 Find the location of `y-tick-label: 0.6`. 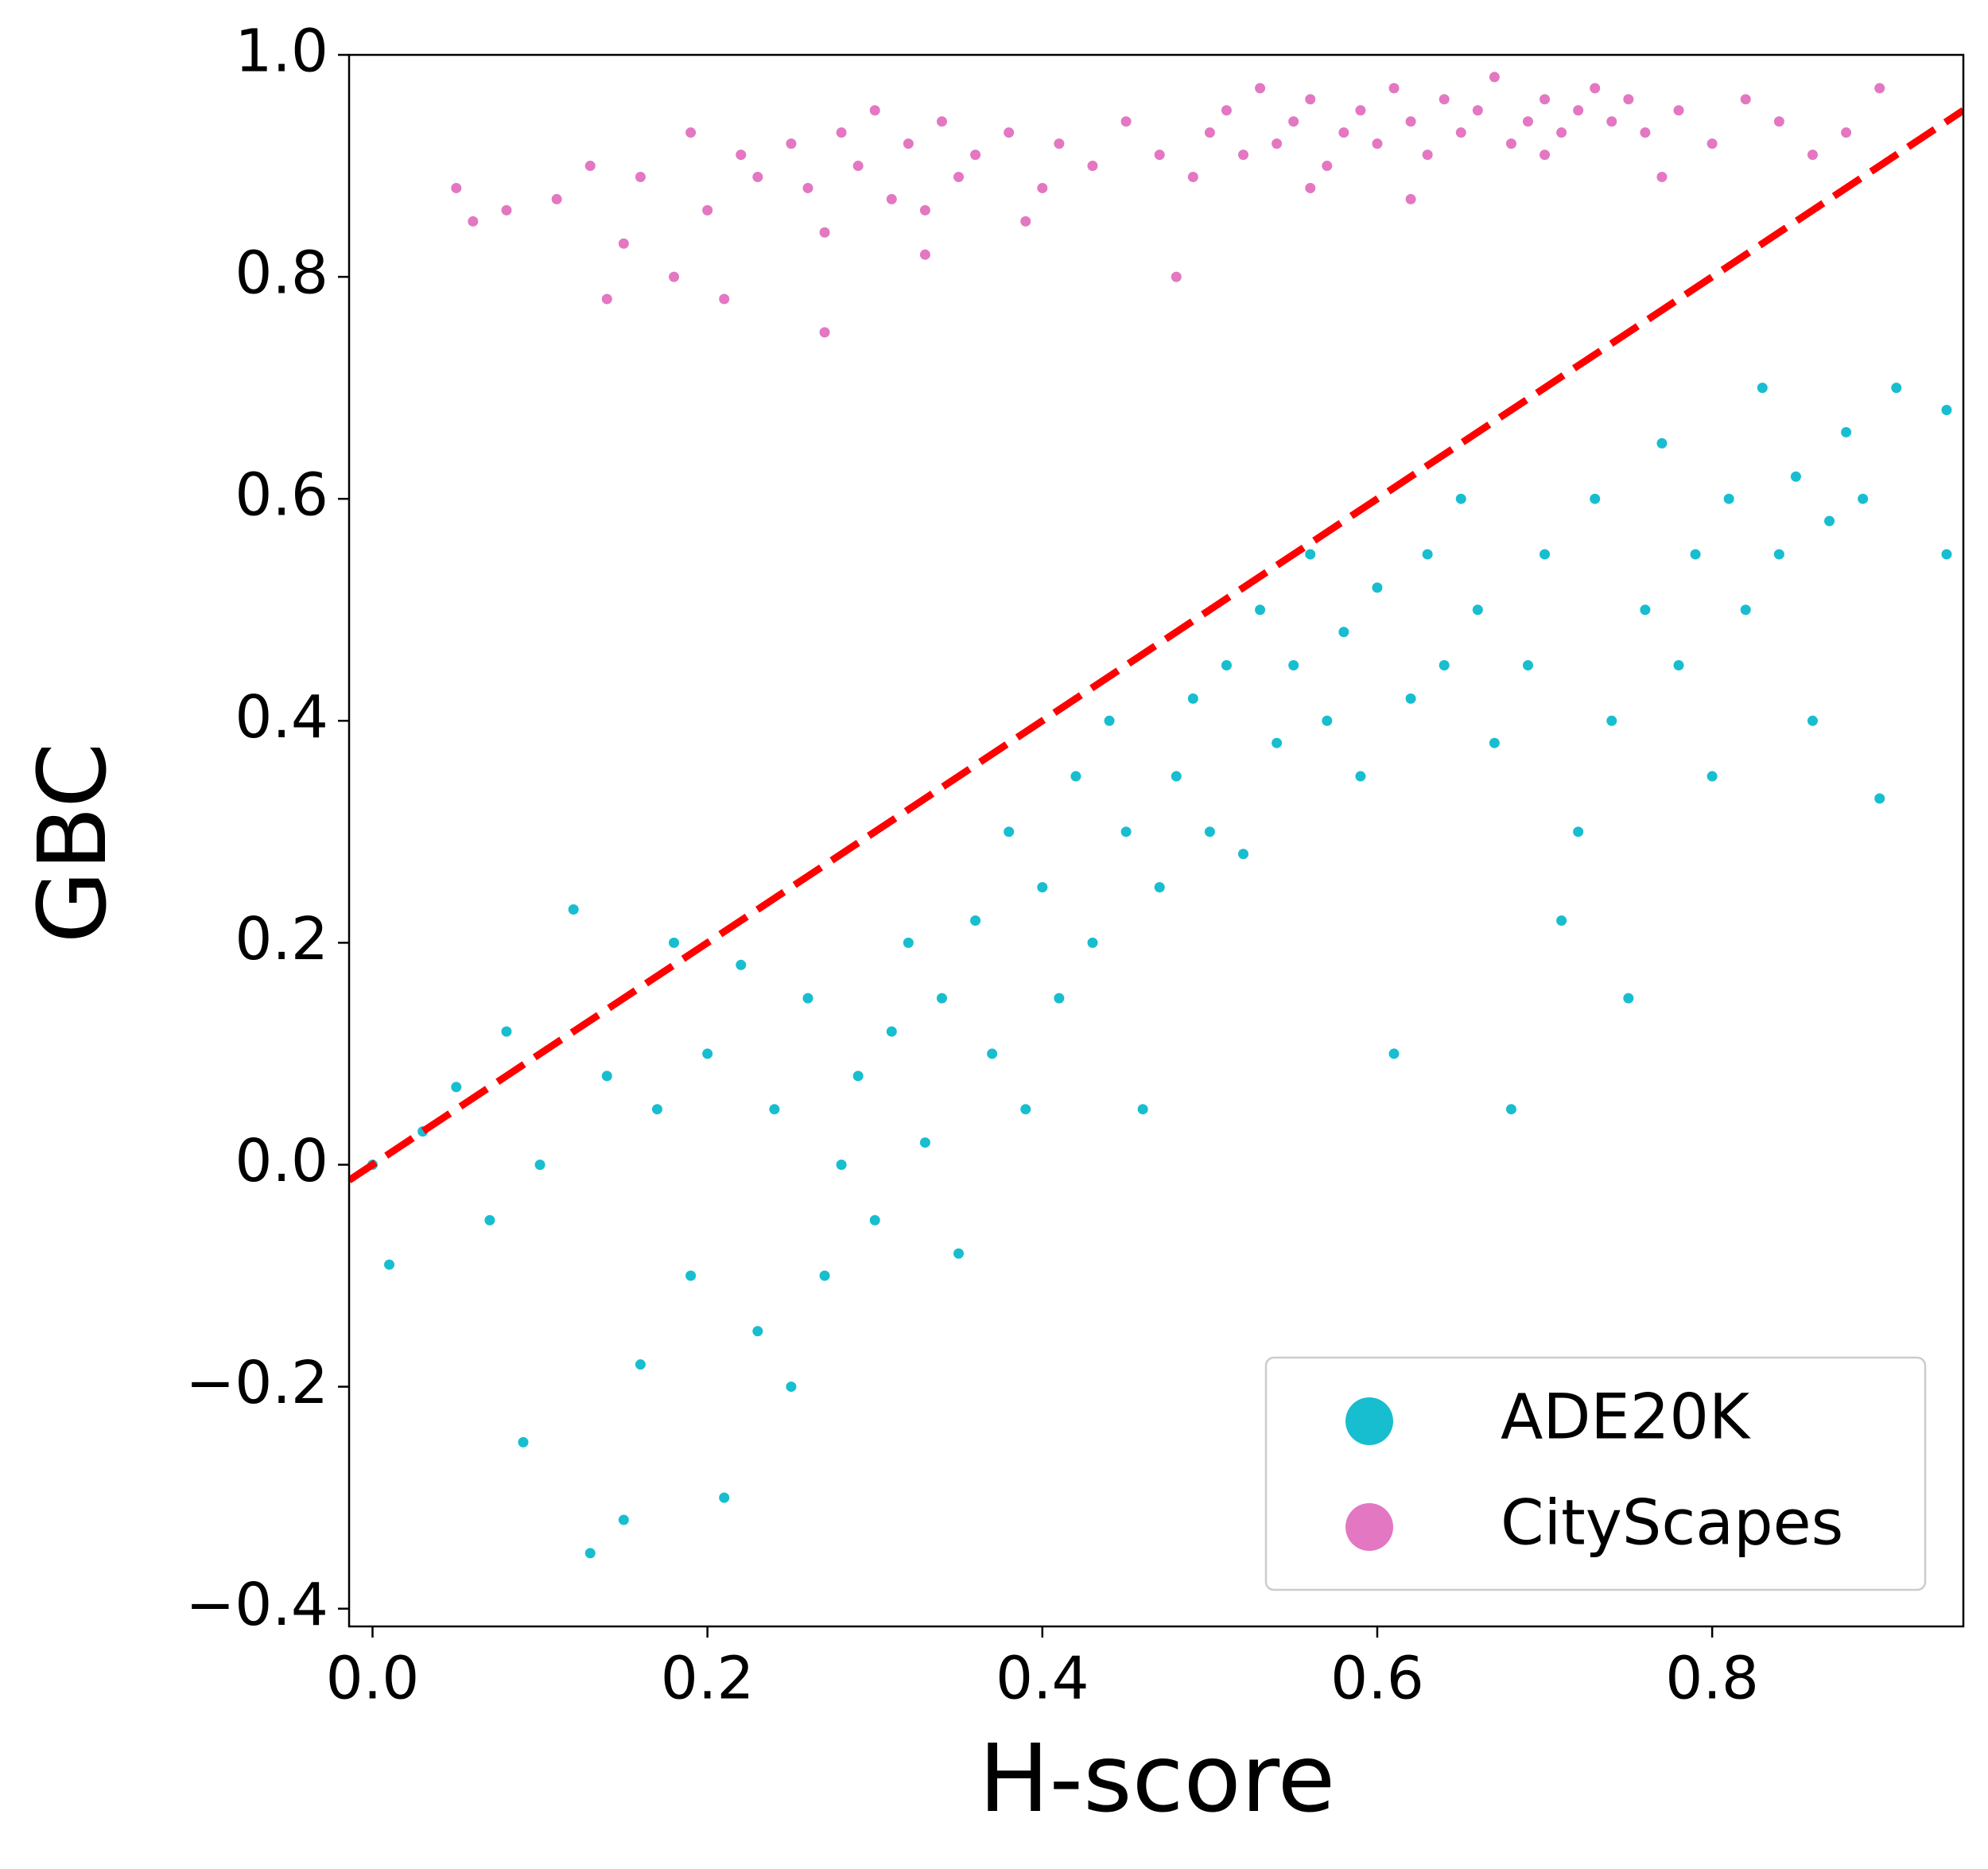

y-tick-label: 0.6 is located at coordinates (281, 495).